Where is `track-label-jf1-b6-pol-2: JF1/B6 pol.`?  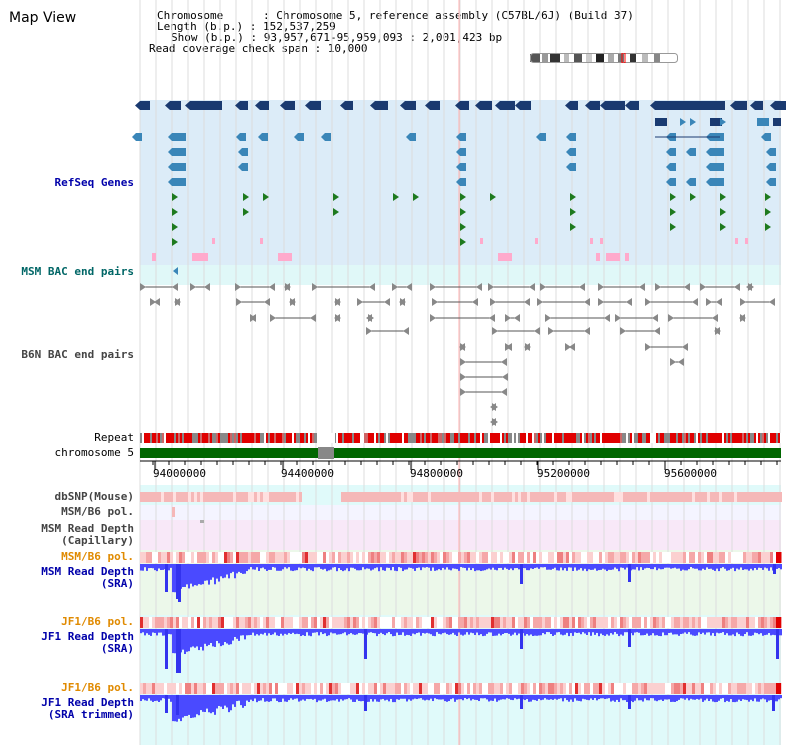 track-label-jf1-b6-pol-2: JF1/B6 pol. is located at coordinates (97, 687).